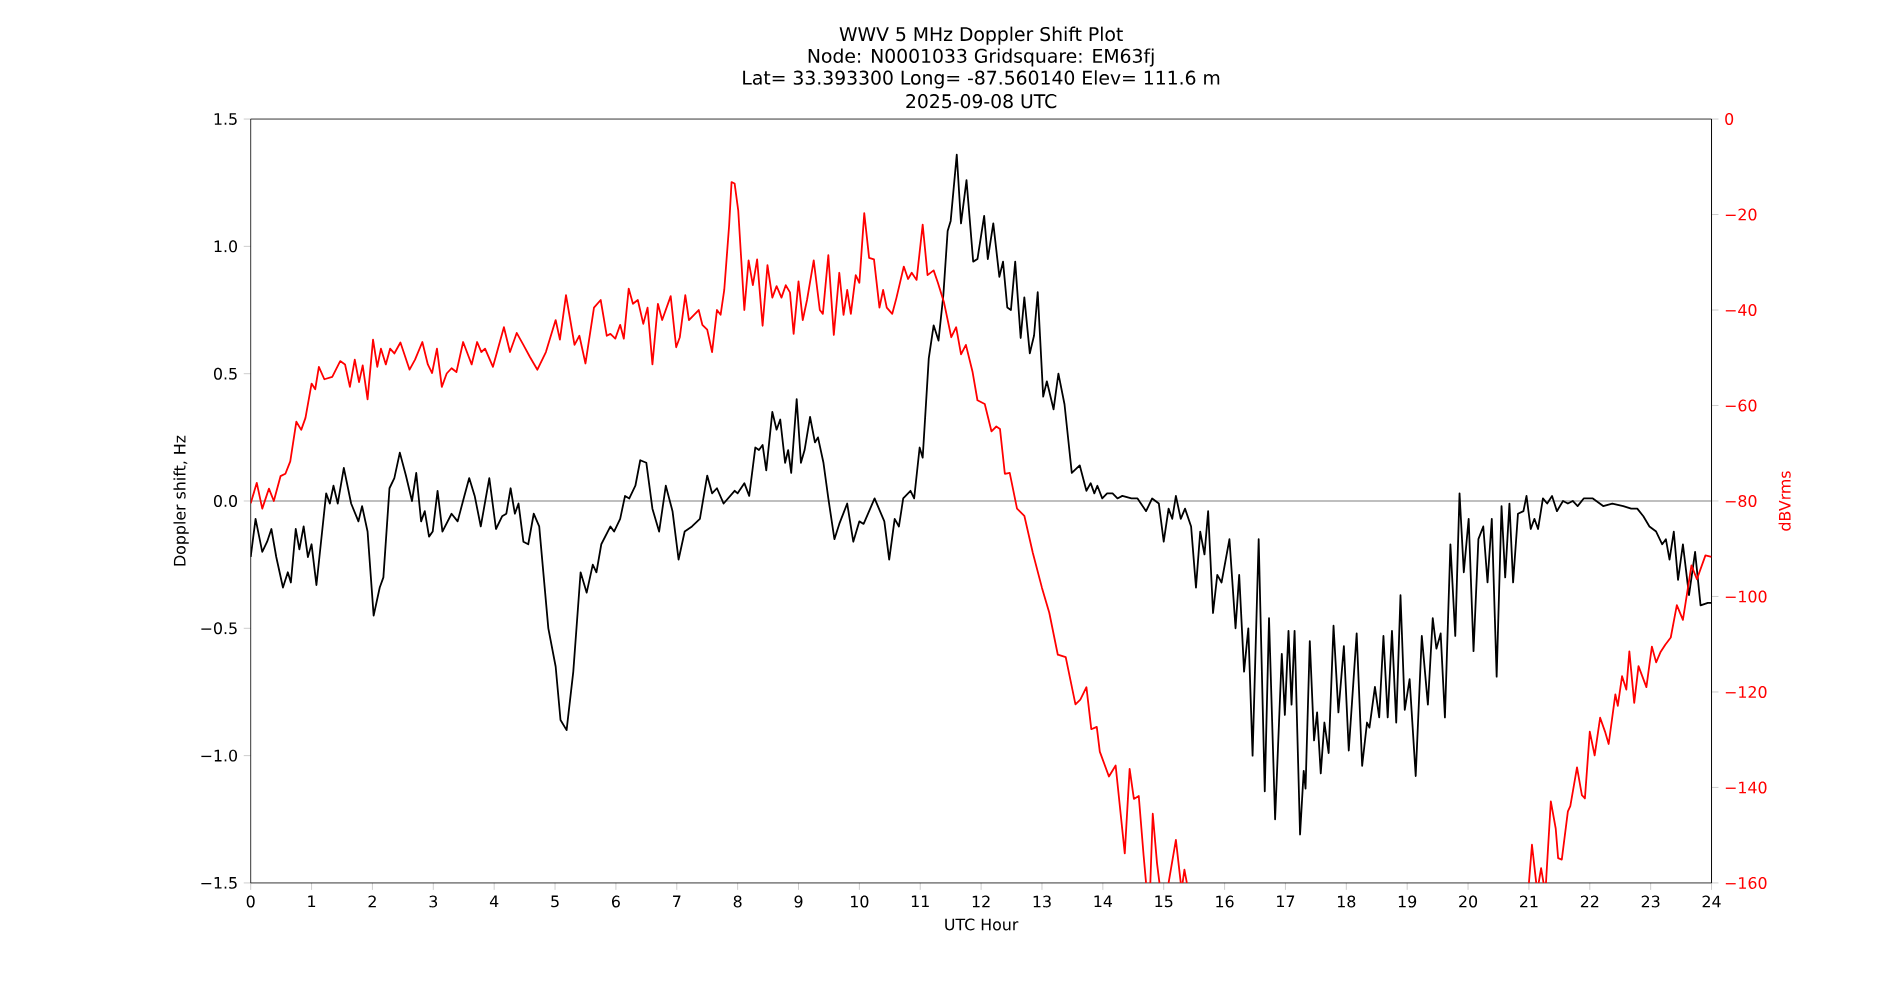 This screenshot has width=1900, height=992. Describe the element at coordinates (225, 119) in the screenshot. I see `y-tick-label: 1.5` at that location.